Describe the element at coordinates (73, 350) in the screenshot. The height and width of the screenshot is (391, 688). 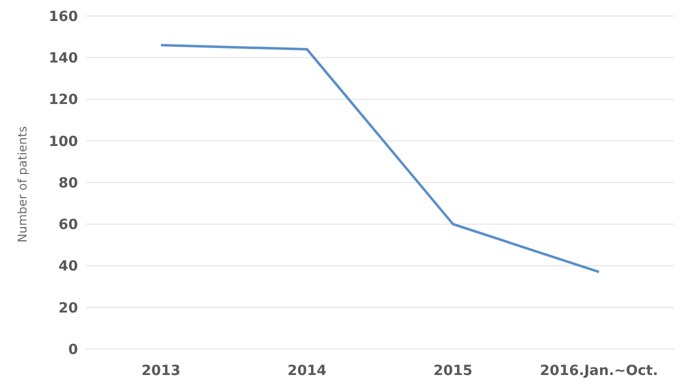
I see `y-tick-label: 0` at that location.